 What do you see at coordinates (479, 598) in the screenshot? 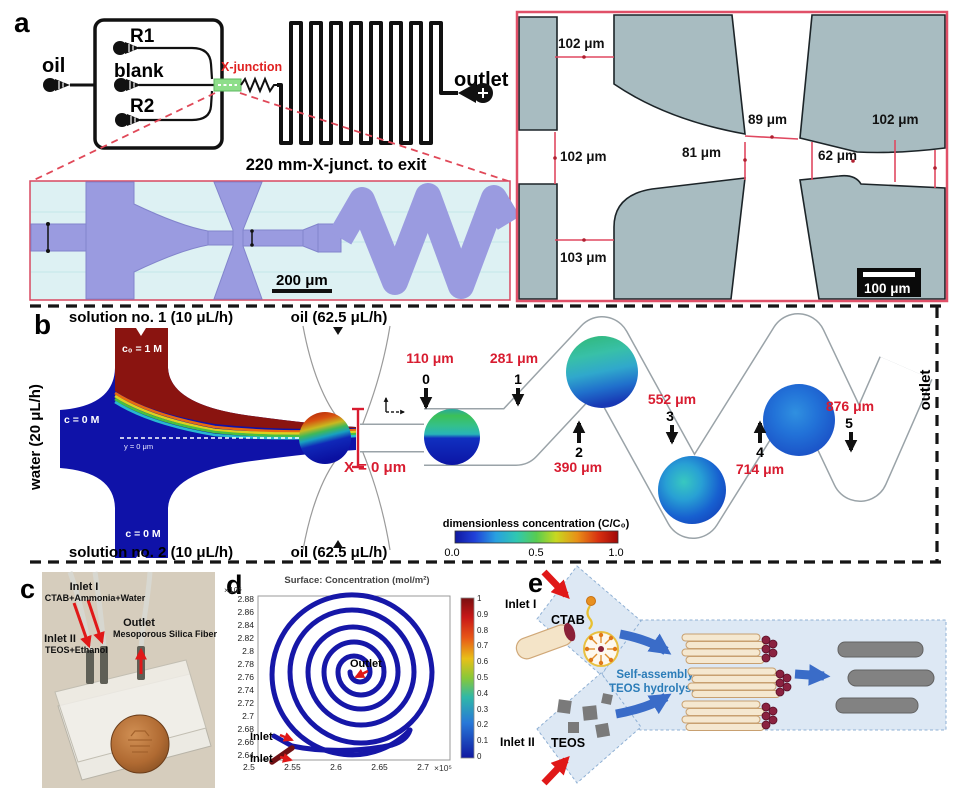
I see `colorbar-tick-label: 1` at bounding box center [479, 598].